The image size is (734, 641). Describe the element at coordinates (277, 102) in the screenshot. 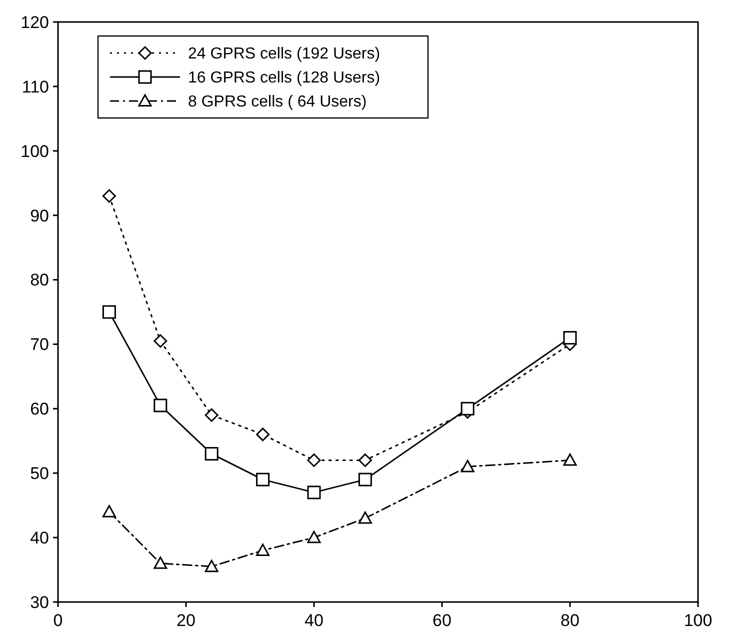

I see `legend-label: 8 GPRS cells ( 64 Users)` at that location.